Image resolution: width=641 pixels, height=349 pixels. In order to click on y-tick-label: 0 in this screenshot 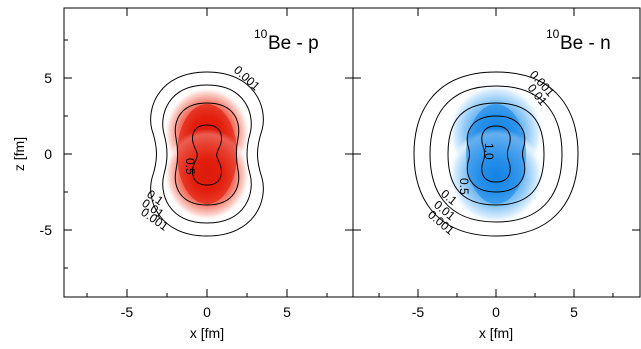, I will do `click(48, 154)`.